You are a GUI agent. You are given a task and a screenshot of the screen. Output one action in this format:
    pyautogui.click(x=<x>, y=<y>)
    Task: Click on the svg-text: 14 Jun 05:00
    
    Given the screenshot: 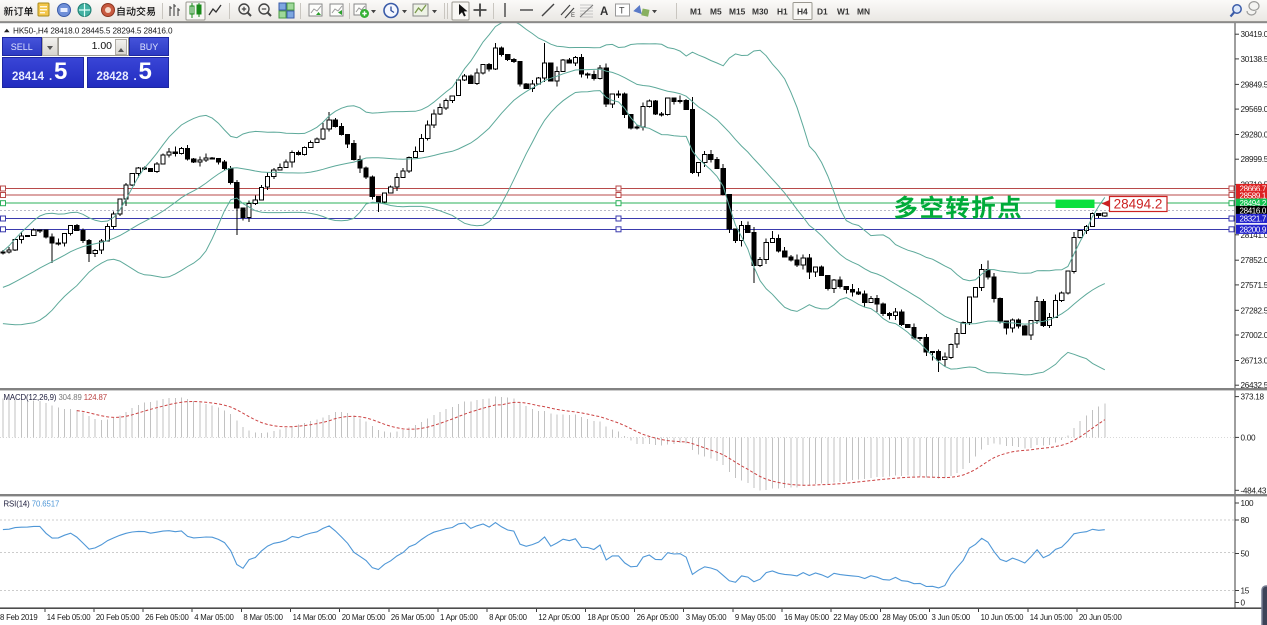 What is the action you would take?
    pyautogui.click(x=1052, y=617)
    